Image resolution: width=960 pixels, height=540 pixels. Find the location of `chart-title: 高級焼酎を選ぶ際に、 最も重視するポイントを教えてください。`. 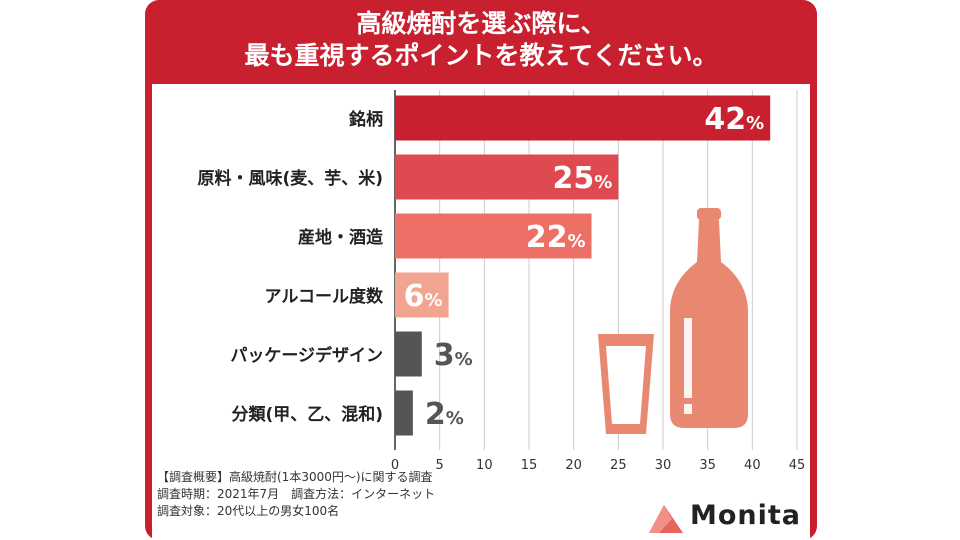

chart-title: 高級焼酎を選ぶ際に、 最も重視するポイントを教えてください。 is located at coordinates (481, 40).